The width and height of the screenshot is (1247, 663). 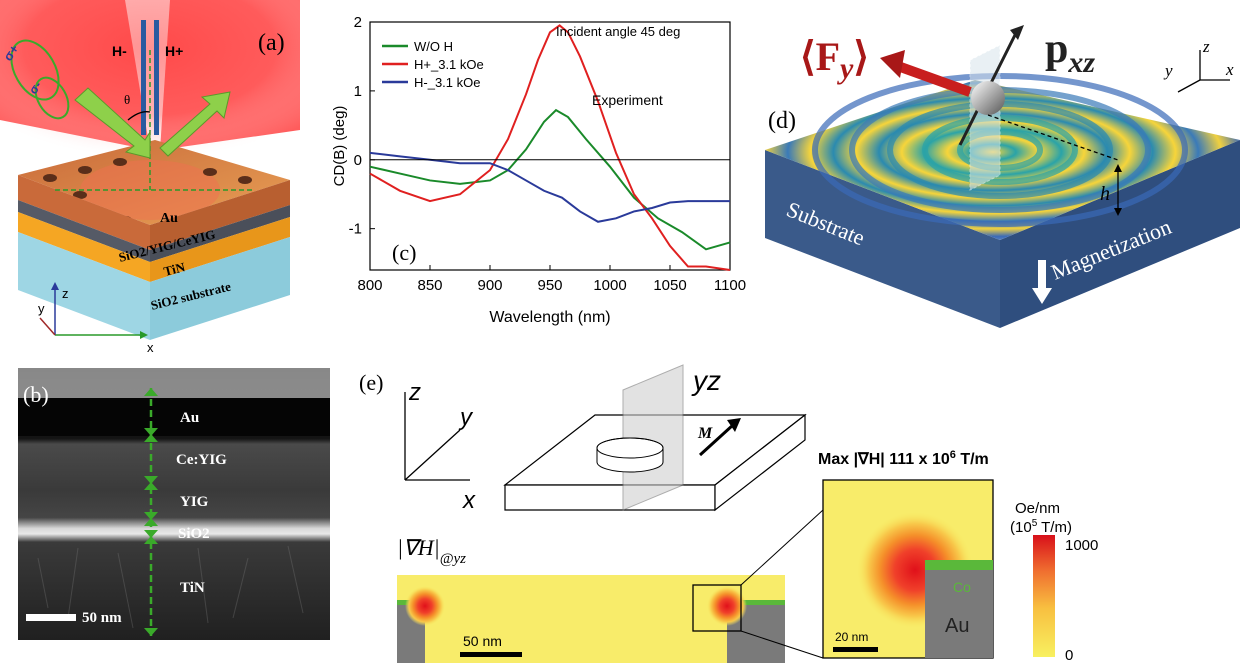 What do you see at coordinates (957, 626) in the screenshot?
I see `au-label: Au` at bounding box center [957, 626].